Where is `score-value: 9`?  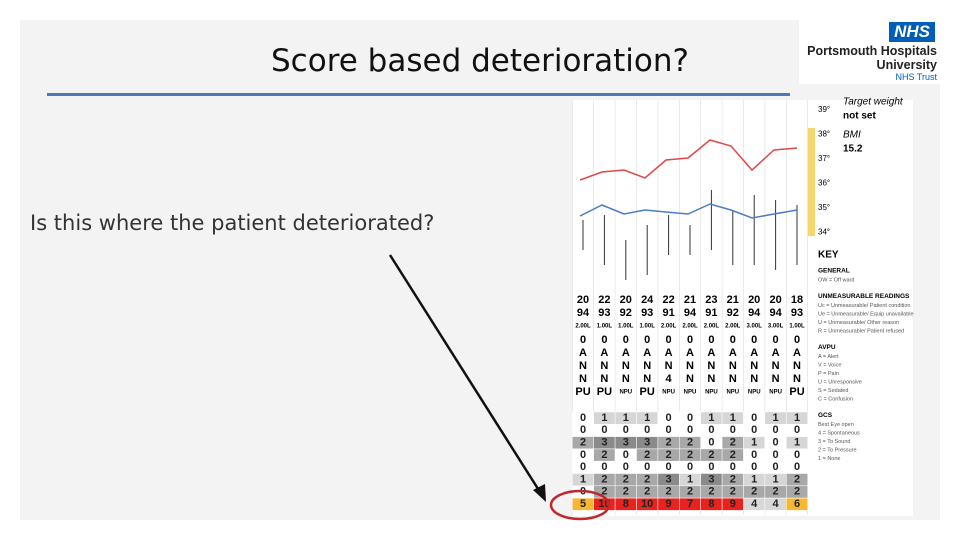
score-value: 9 is located at coordinates (733, 504).